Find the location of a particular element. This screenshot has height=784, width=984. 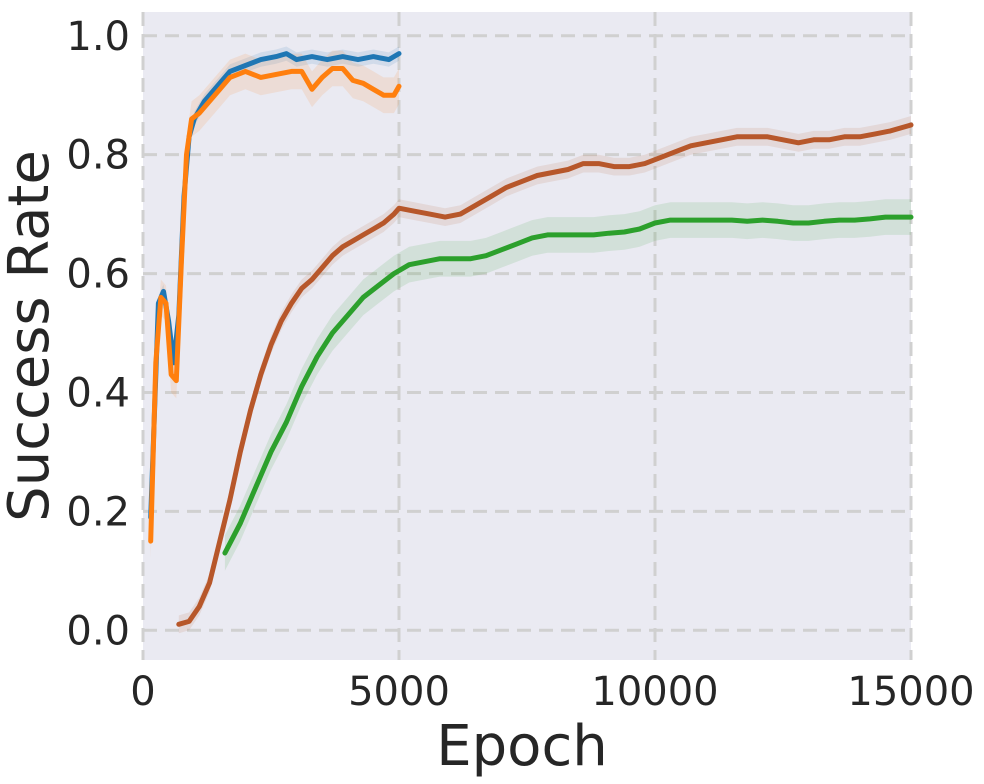

y-tick-label: 0.0 is located at coordinates (98, 631).